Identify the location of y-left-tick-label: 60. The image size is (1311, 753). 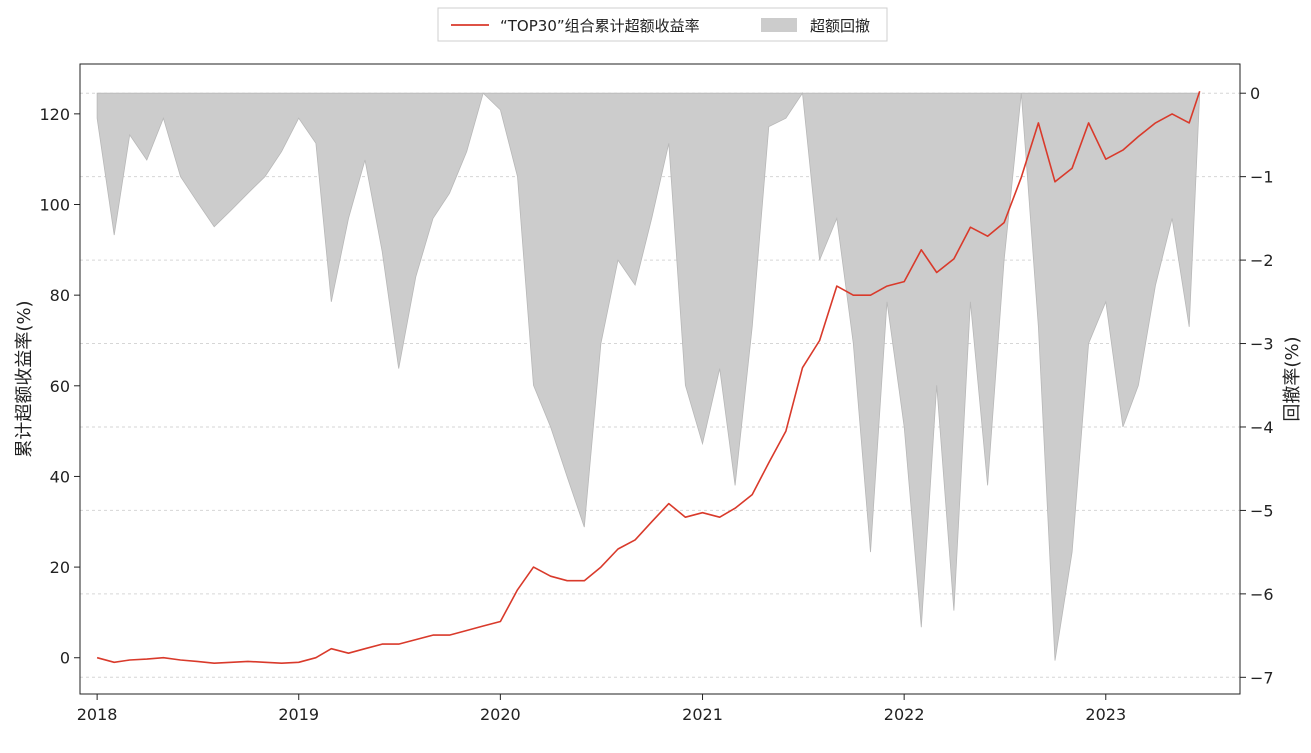
(60, 386).